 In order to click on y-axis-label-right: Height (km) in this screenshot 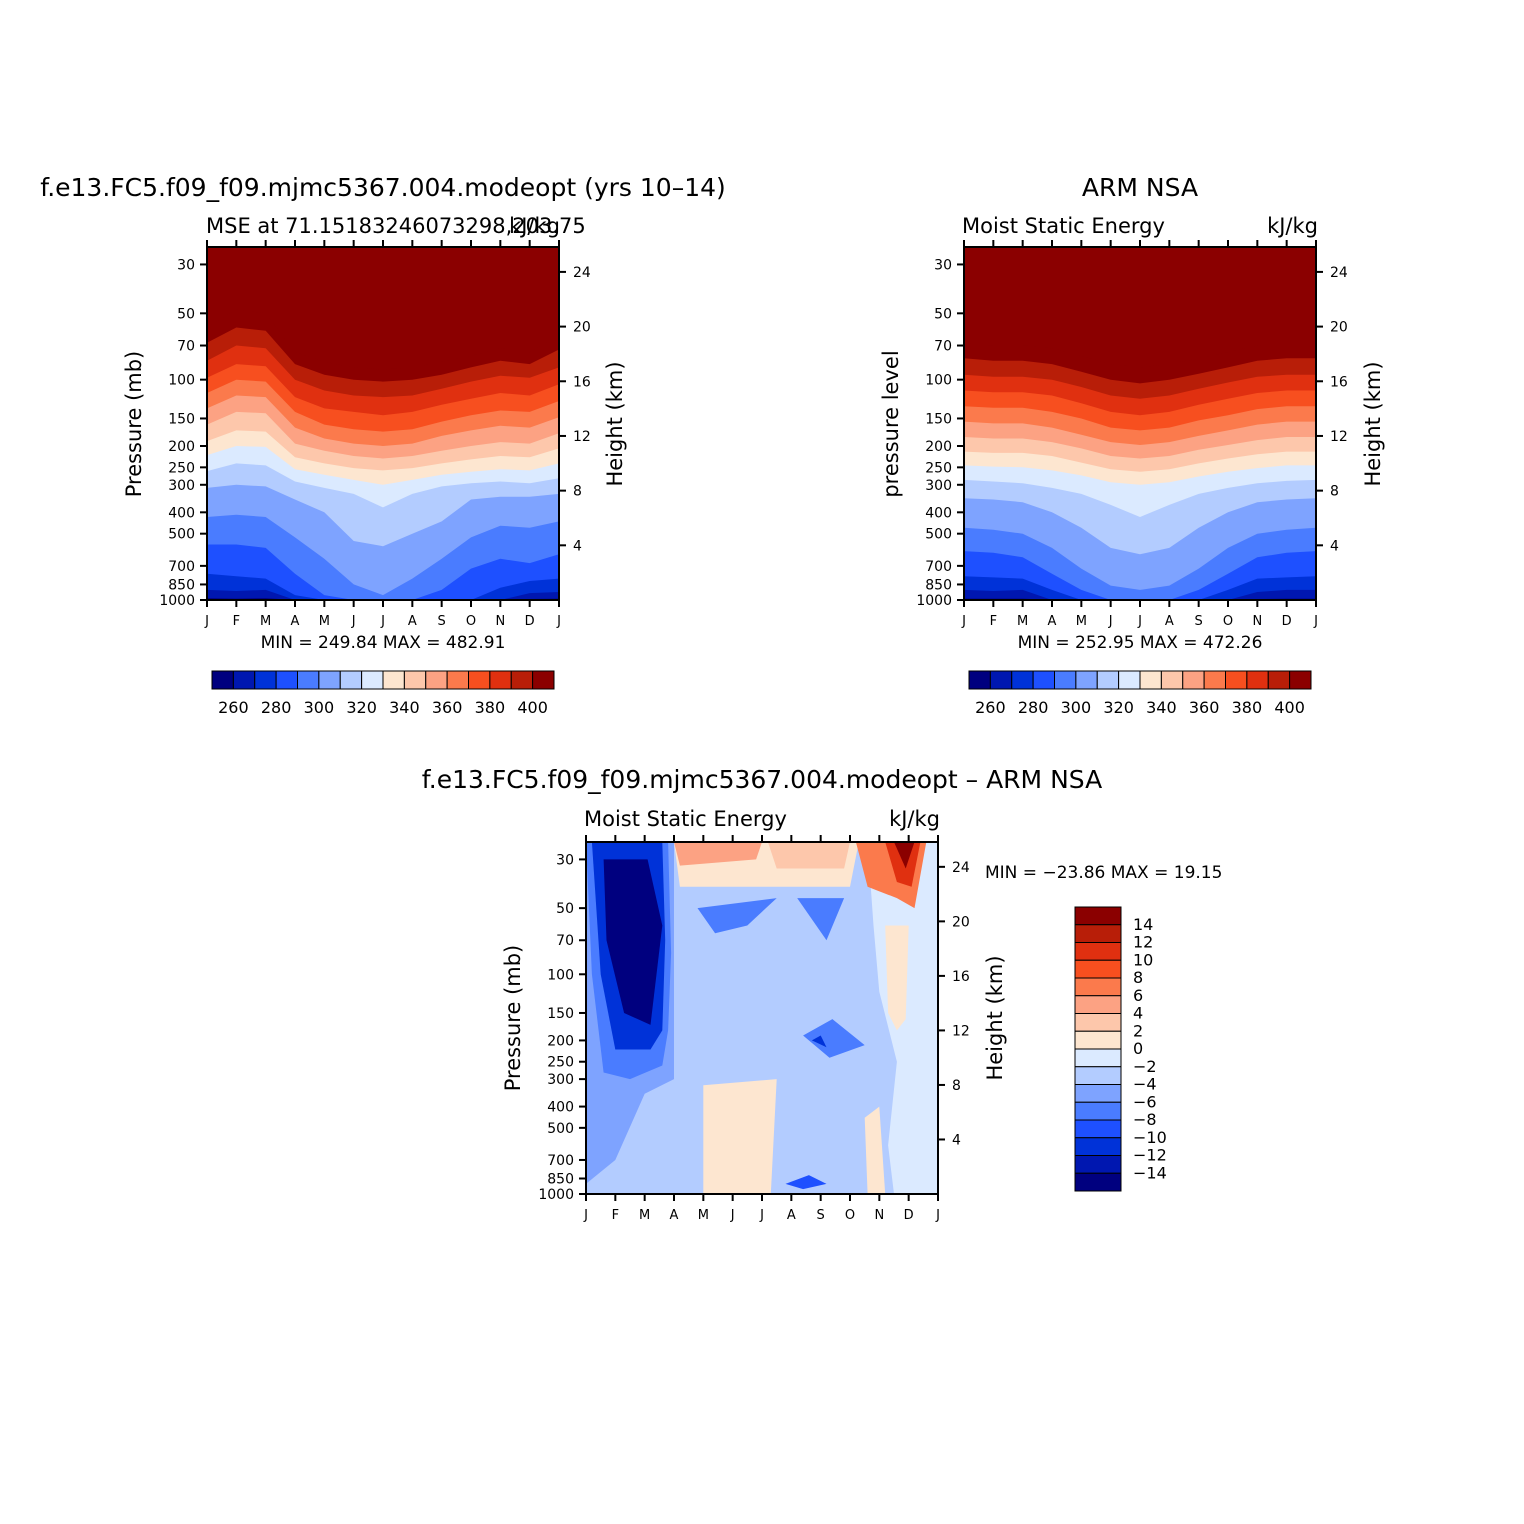, I will do `click(995, 1017)`.